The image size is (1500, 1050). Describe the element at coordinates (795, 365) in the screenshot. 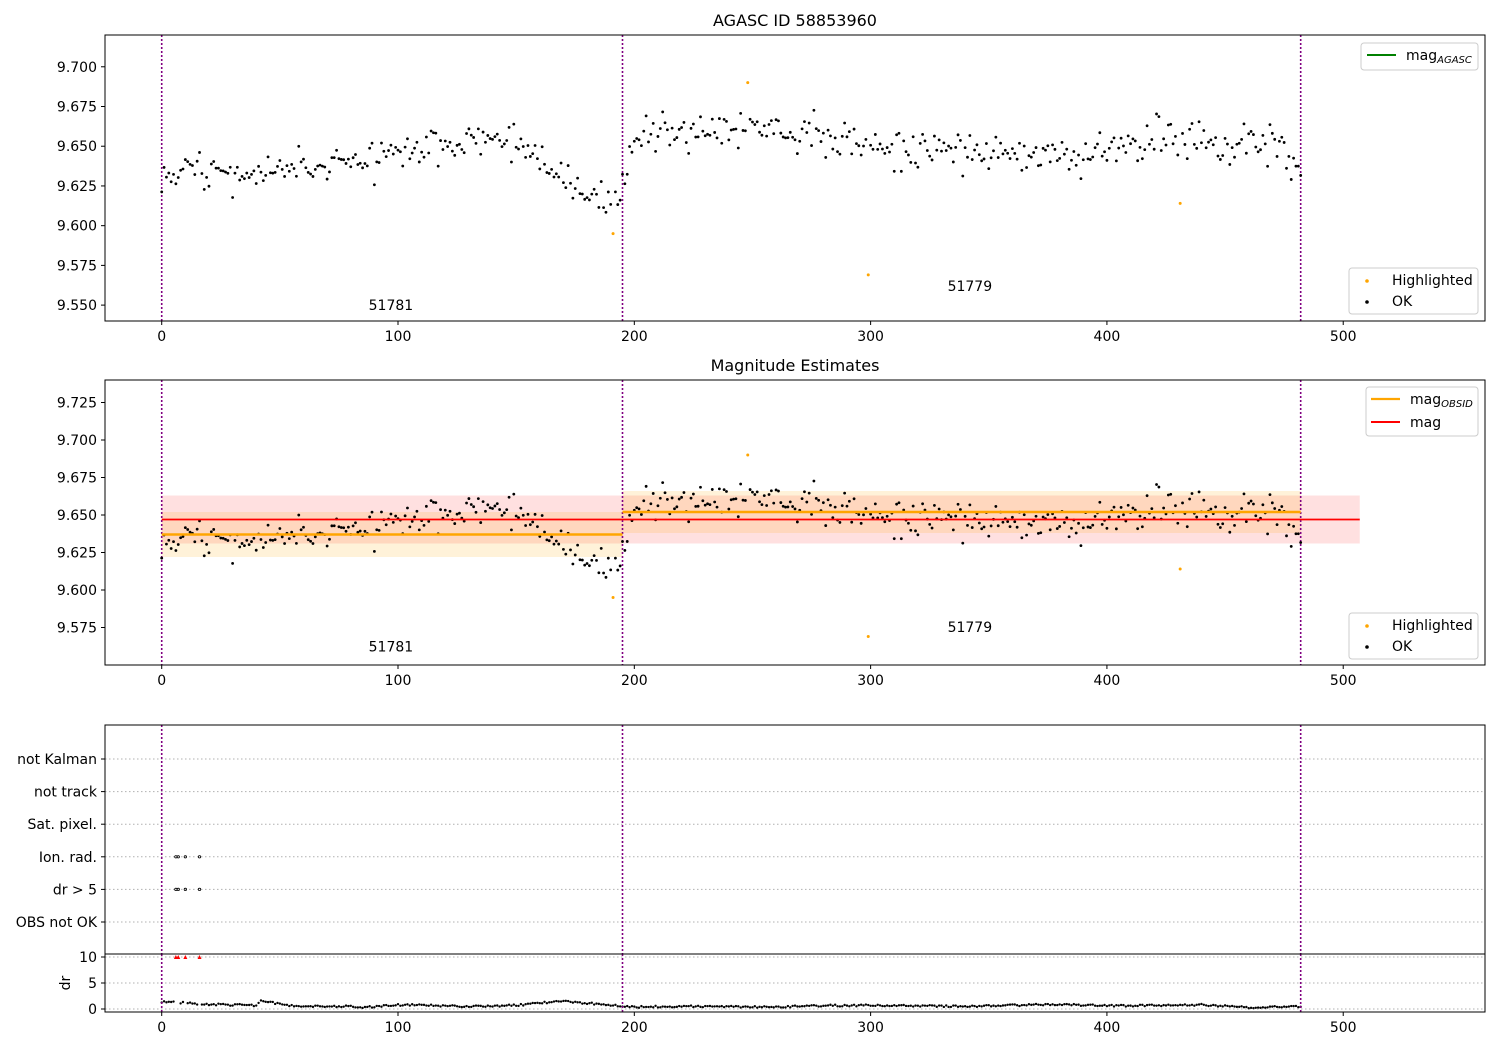

I see `estimates-panel-title: Magnitude Estimates` at that location.